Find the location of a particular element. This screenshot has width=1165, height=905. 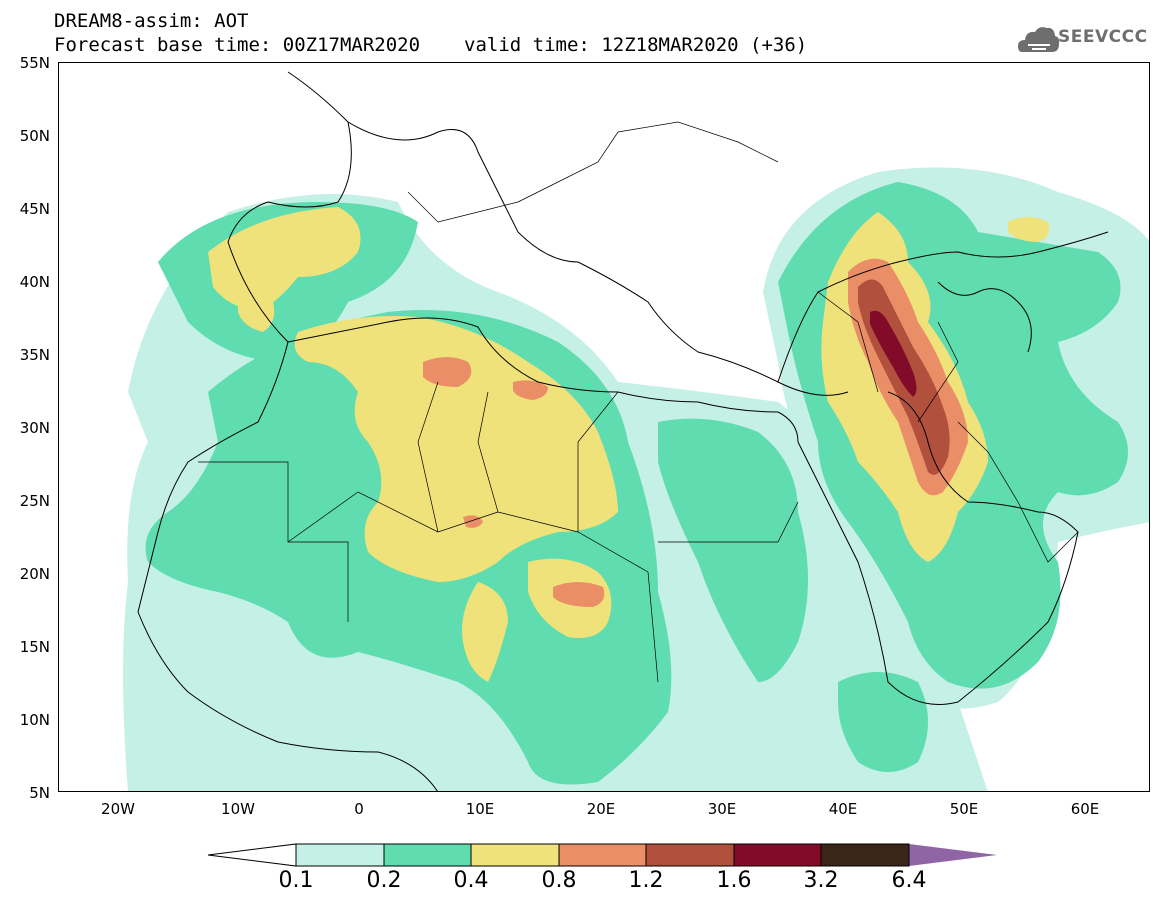

colorbar-label: 0.8 is located at coordinates (559, 880).